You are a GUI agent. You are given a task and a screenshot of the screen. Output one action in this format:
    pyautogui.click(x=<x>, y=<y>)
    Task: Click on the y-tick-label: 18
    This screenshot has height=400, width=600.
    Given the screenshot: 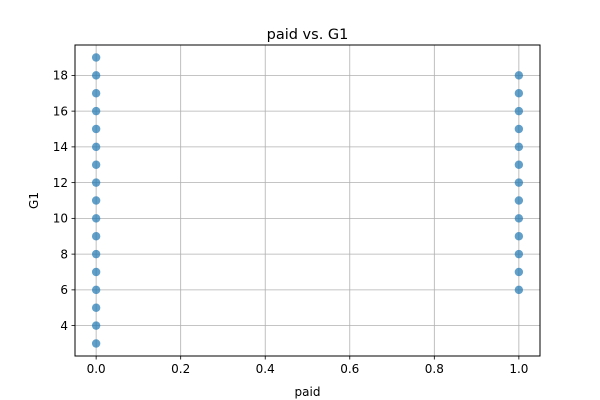 What is the action you would take?
    pyautogui.click(x=60, y=76)
    